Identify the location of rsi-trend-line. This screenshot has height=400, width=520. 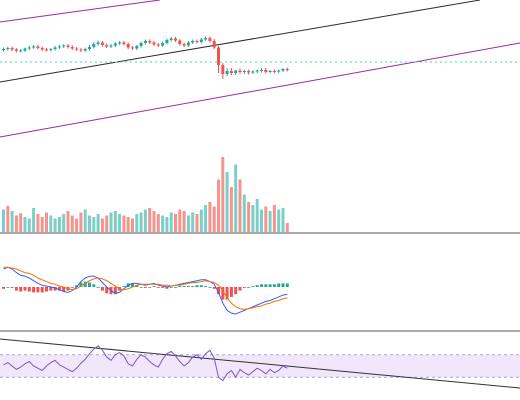
(260, 363).